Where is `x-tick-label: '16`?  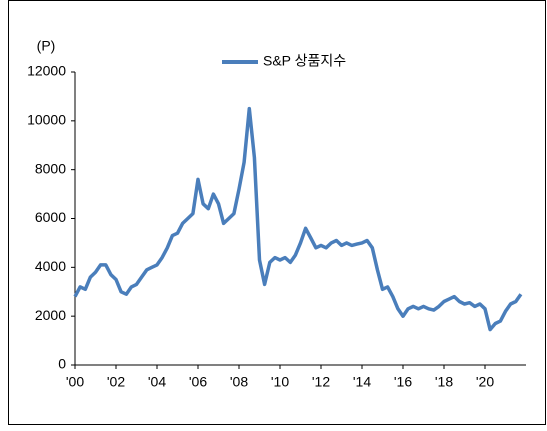 x-tick-label: '16 is located at coordinates (403, 382).